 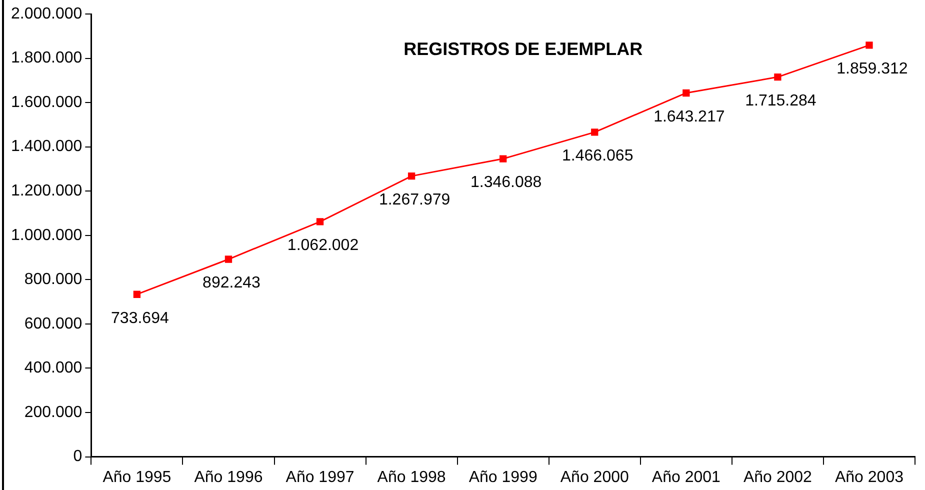 What do you see at coordinates (872, 69) in the screenshot?
I see `data-label: 1.859.312` at bounding box center [872, 69].